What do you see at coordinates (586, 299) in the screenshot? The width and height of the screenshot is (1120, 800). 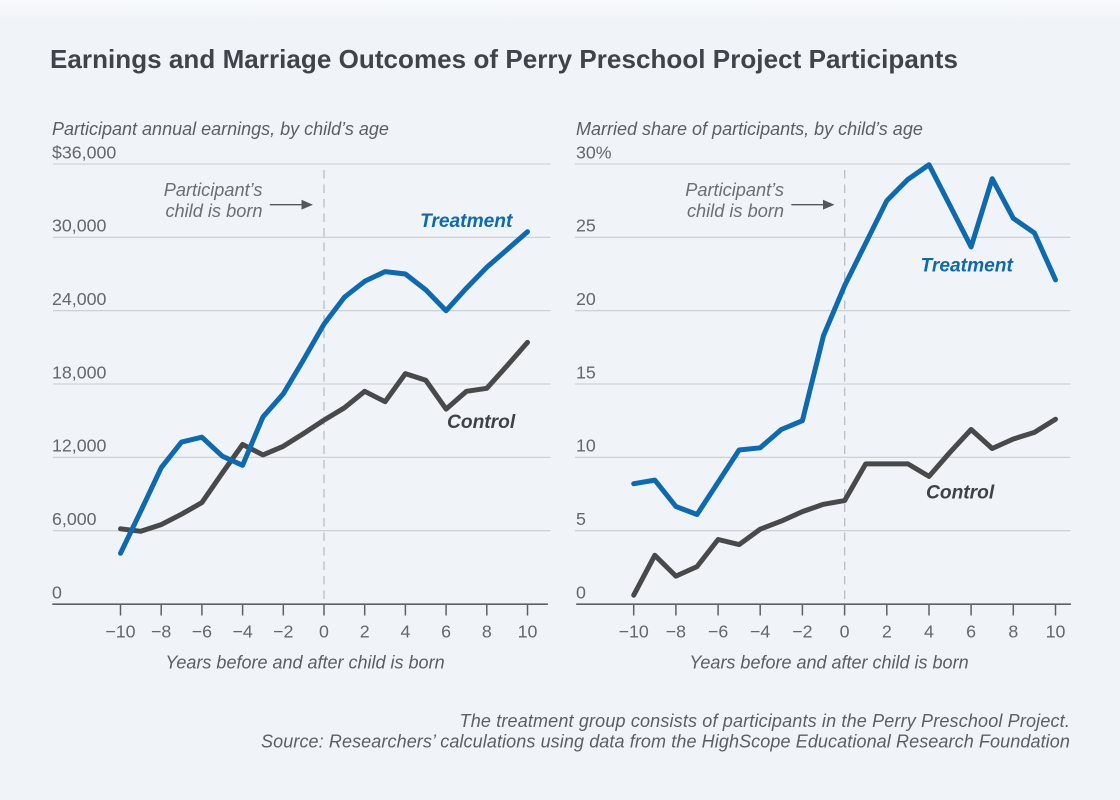 I see `svg-text: 20` at bounding box center [586, 299].